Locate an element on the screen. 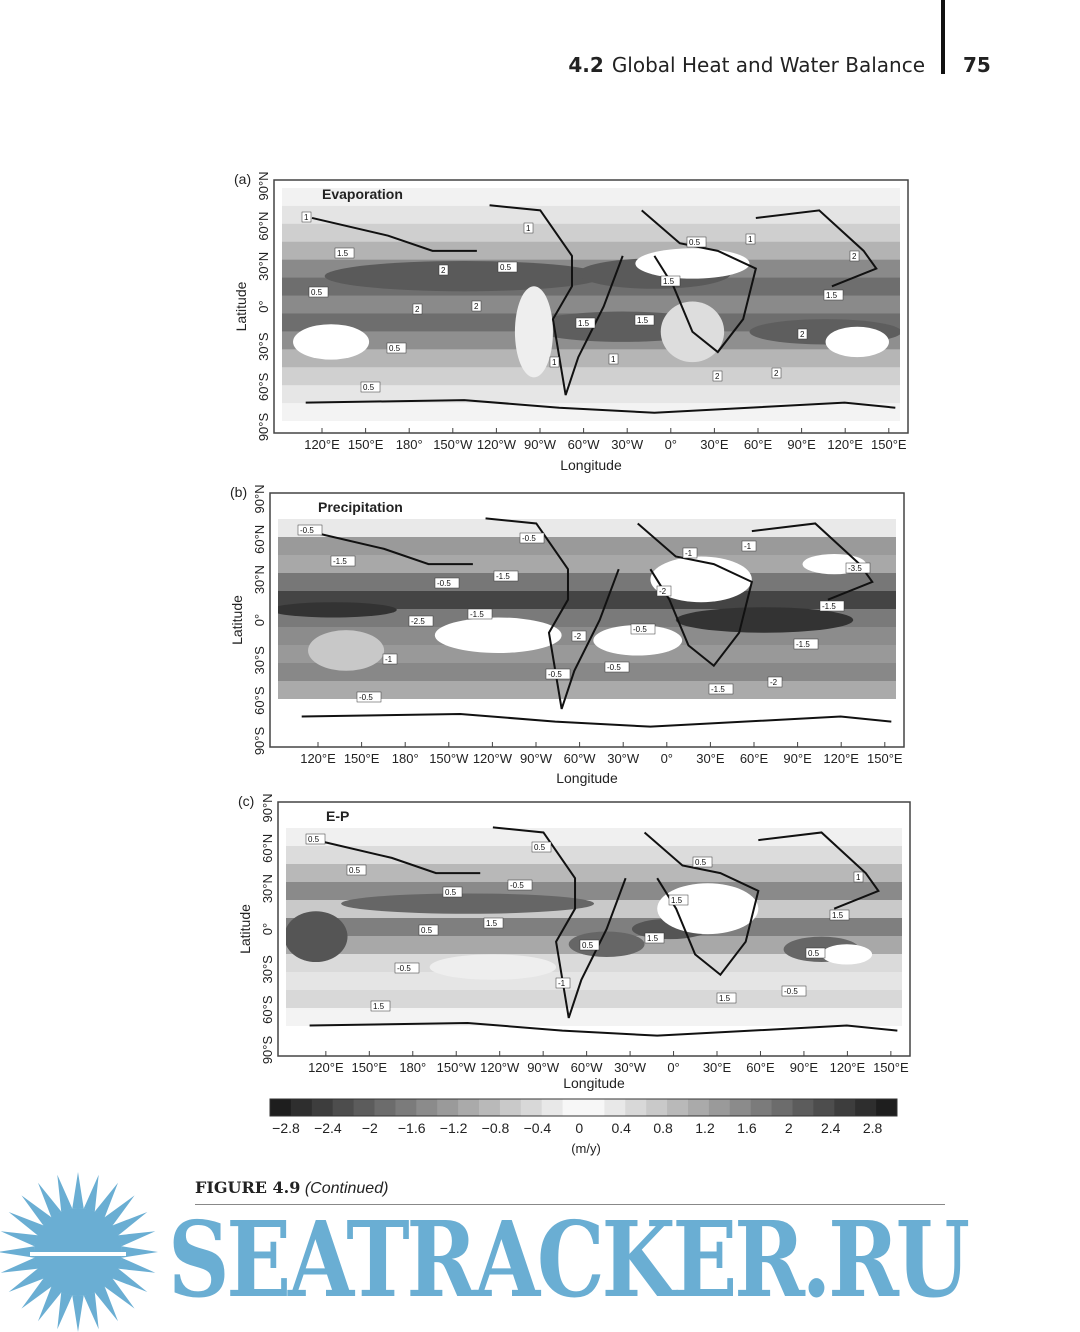  colorbar-tick-label: 1.2 is located at coordinates (705, 1128).